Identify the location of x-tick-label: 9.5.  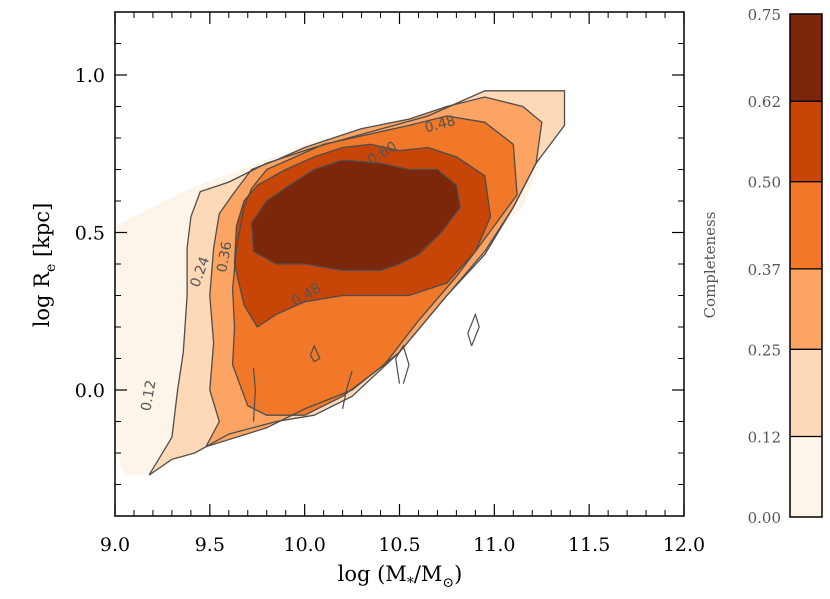
(210, 545).